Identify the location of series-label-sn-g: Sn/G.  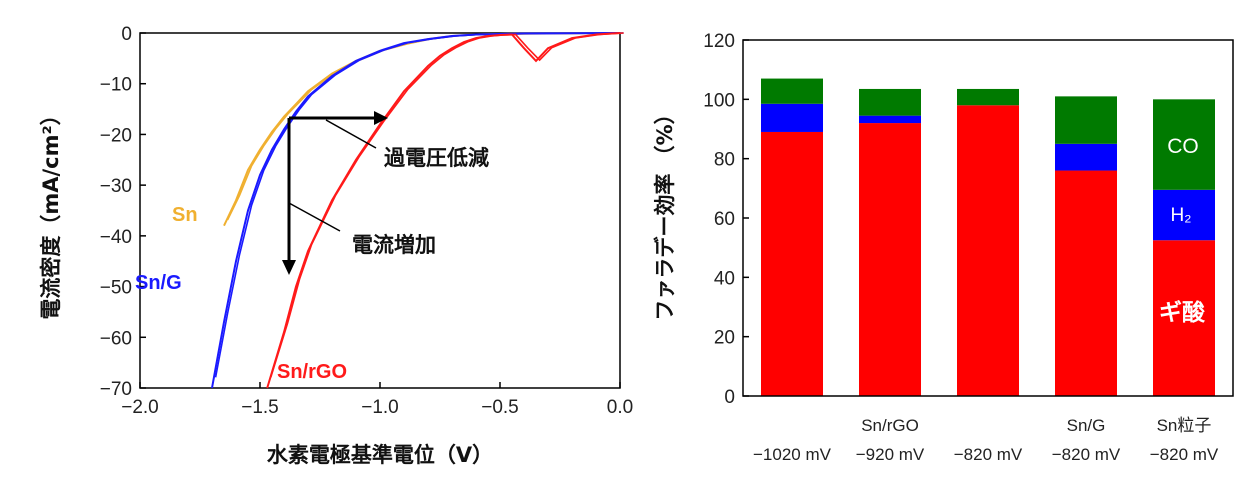
(158, 283).